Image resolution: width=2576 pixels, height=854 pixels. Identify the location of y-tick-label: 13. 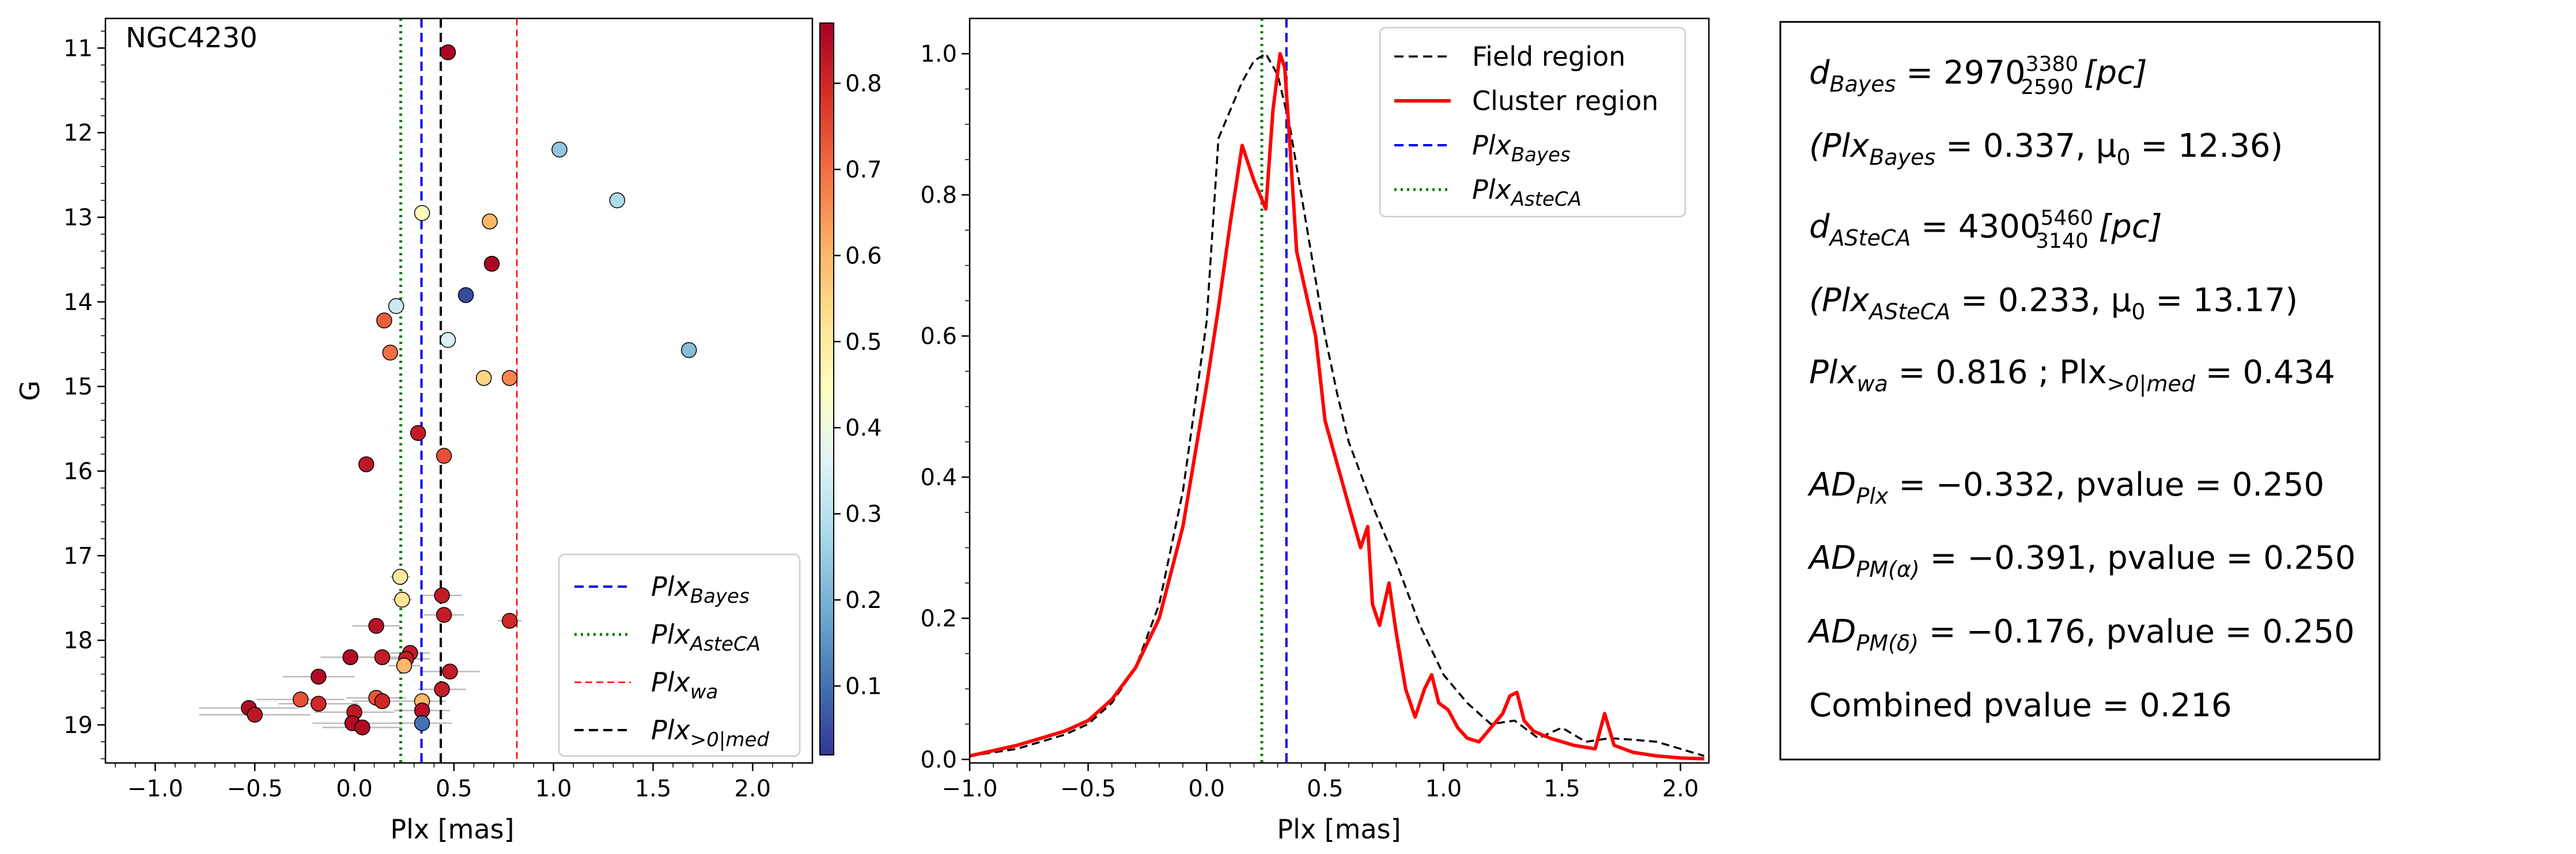
(78, 218).